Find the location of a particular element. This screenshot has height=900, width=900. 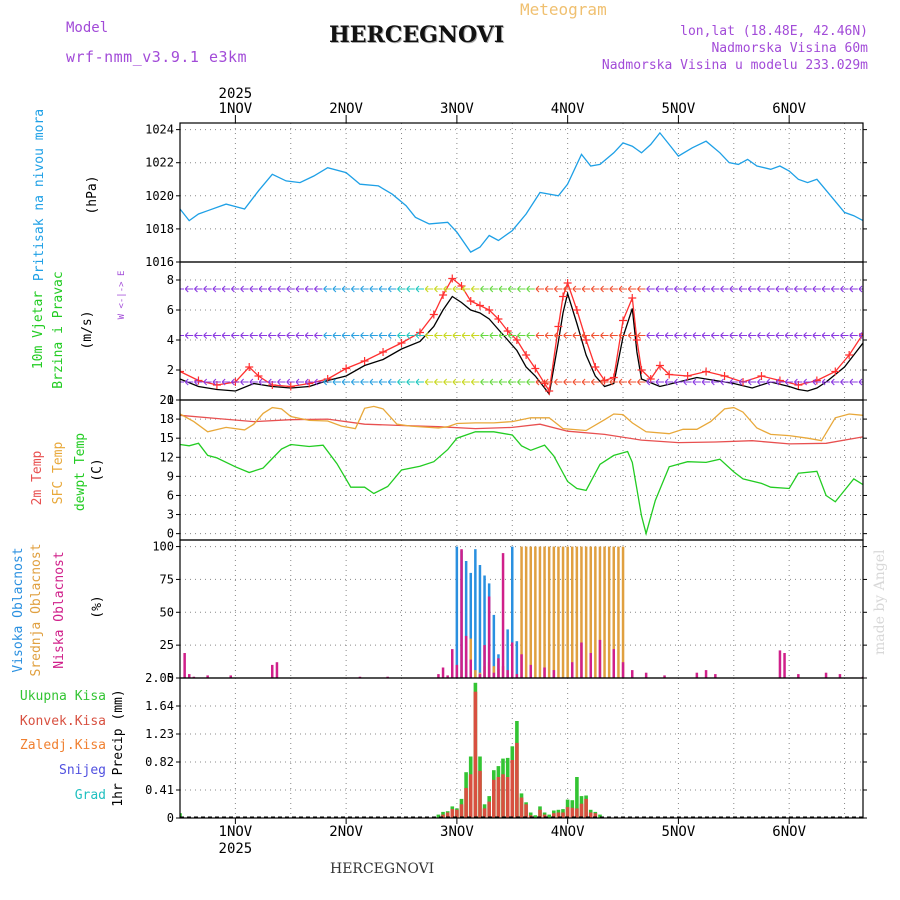

temperature-panel: 0 3 6 9 12 15 18 21 is located at coordinates (513, 467).